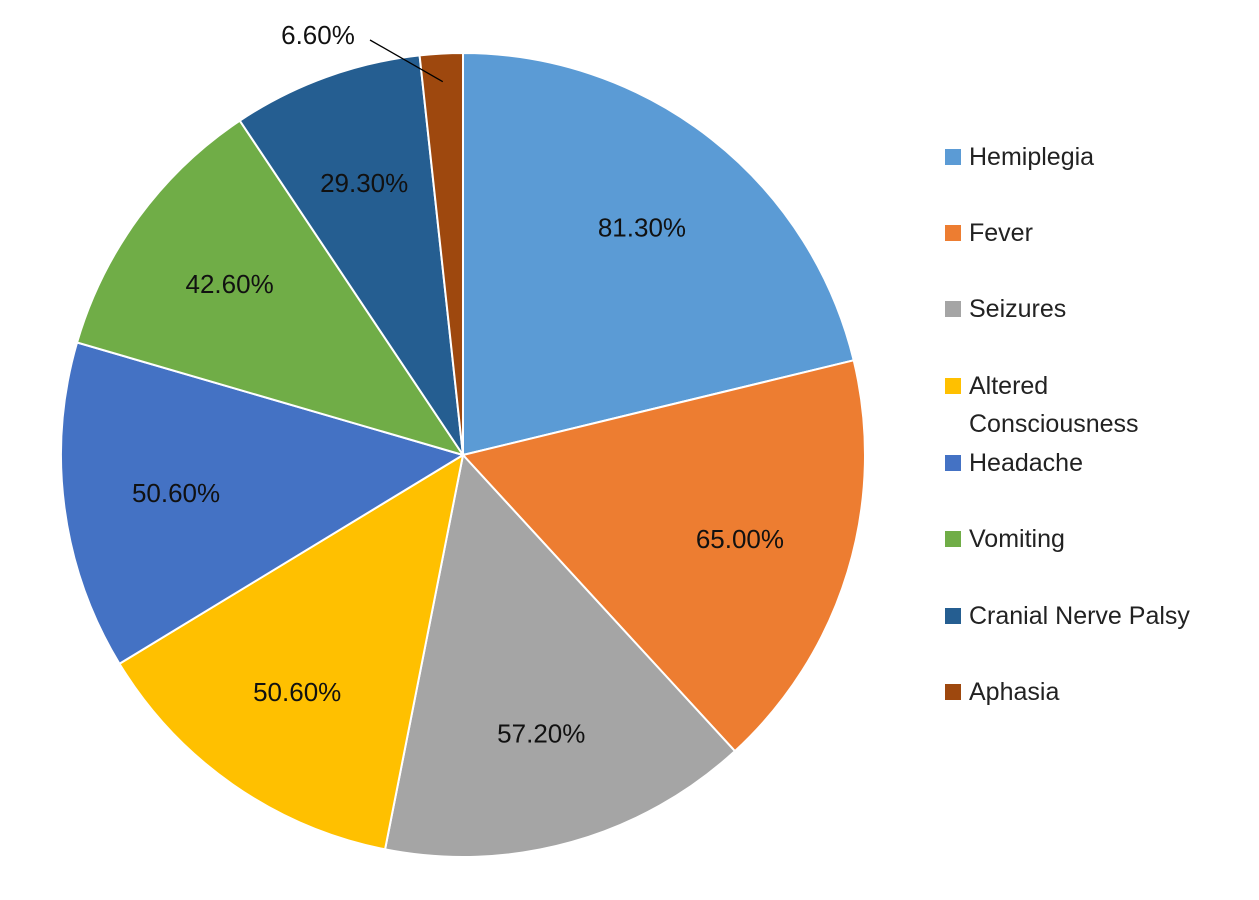  I want to click on legend-item-aphasia: Aphasia, so click(1095, 692).